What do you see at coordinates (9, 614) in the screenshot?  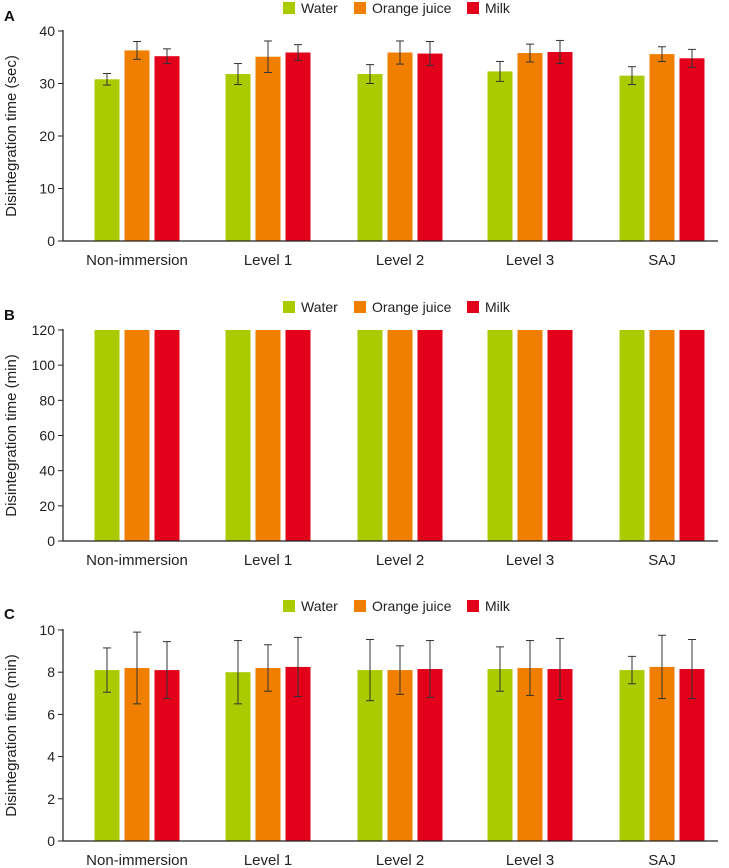 I see `panel-label: C` at bounding box center [9, 614].